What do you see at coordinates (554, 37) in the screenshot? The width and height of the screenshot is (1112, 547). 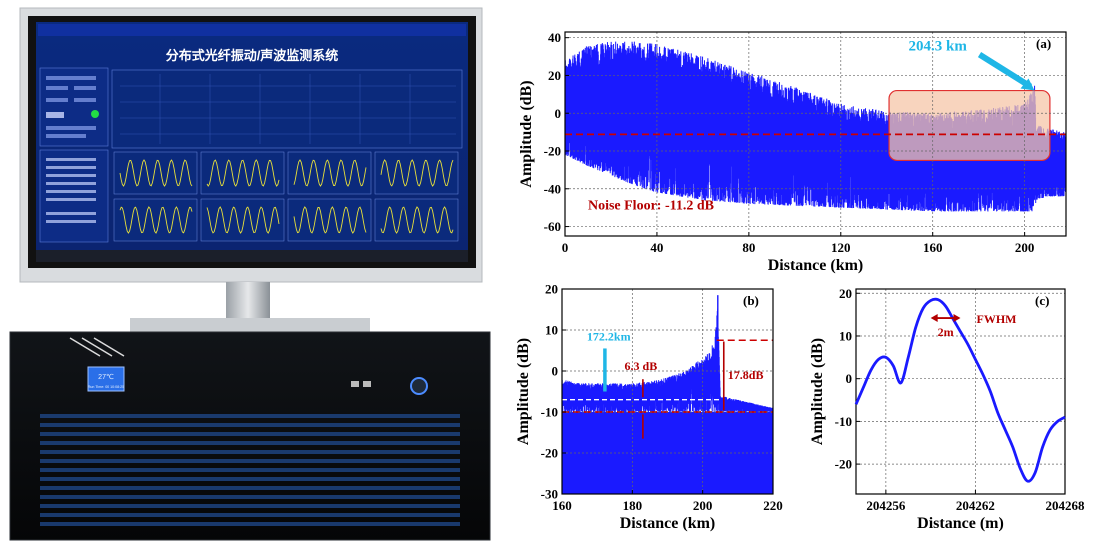 I see `y-tick-label: 40` at bounding box center [554, 37].